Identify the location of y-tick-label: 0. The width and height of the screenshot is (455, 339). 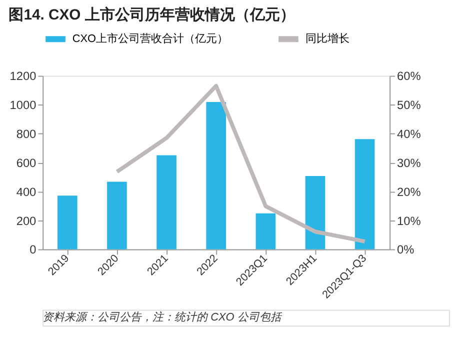
(33, 249).